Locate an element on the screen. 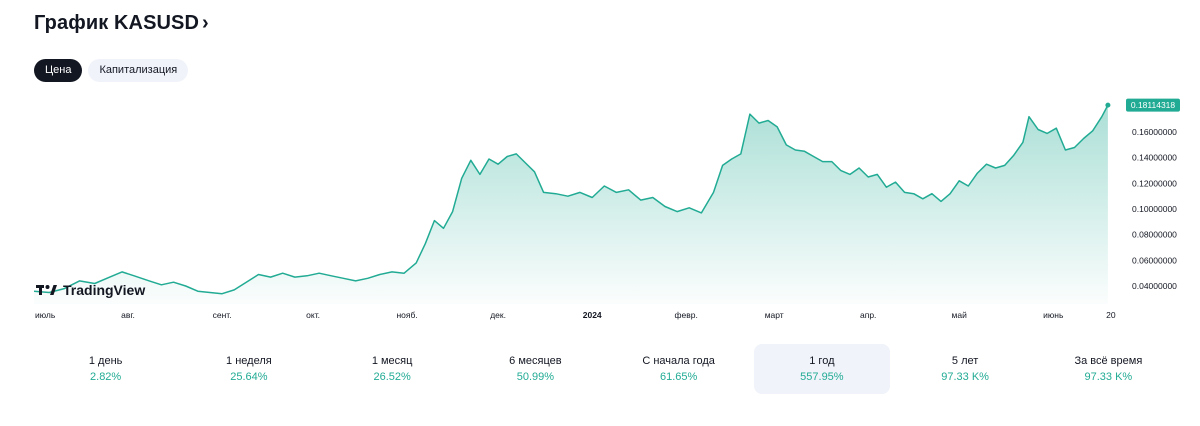 This screenshot has width=1200, height=426. y-tick-label: 0.10000000 is located at coordinates (1154, 209).